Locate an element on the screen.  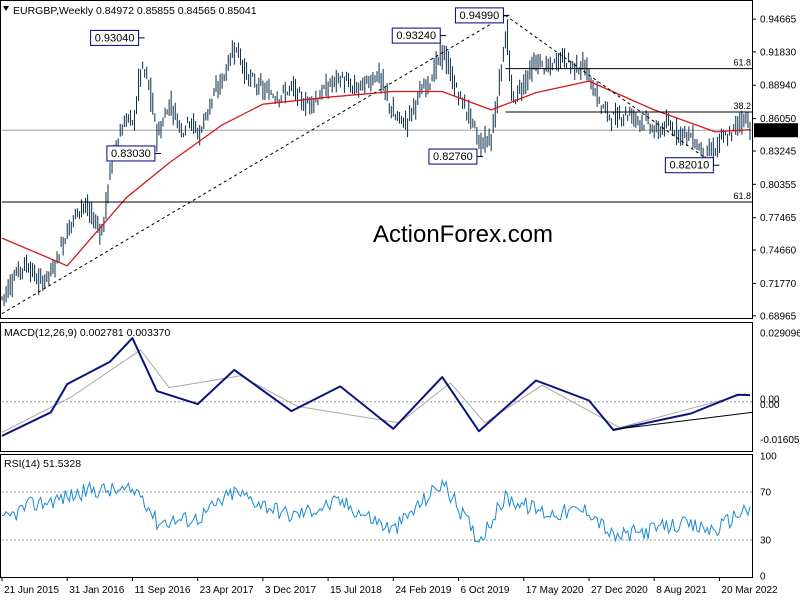
date-tick-label: 24 Feb 2019 is located at coordinates (423, 590).